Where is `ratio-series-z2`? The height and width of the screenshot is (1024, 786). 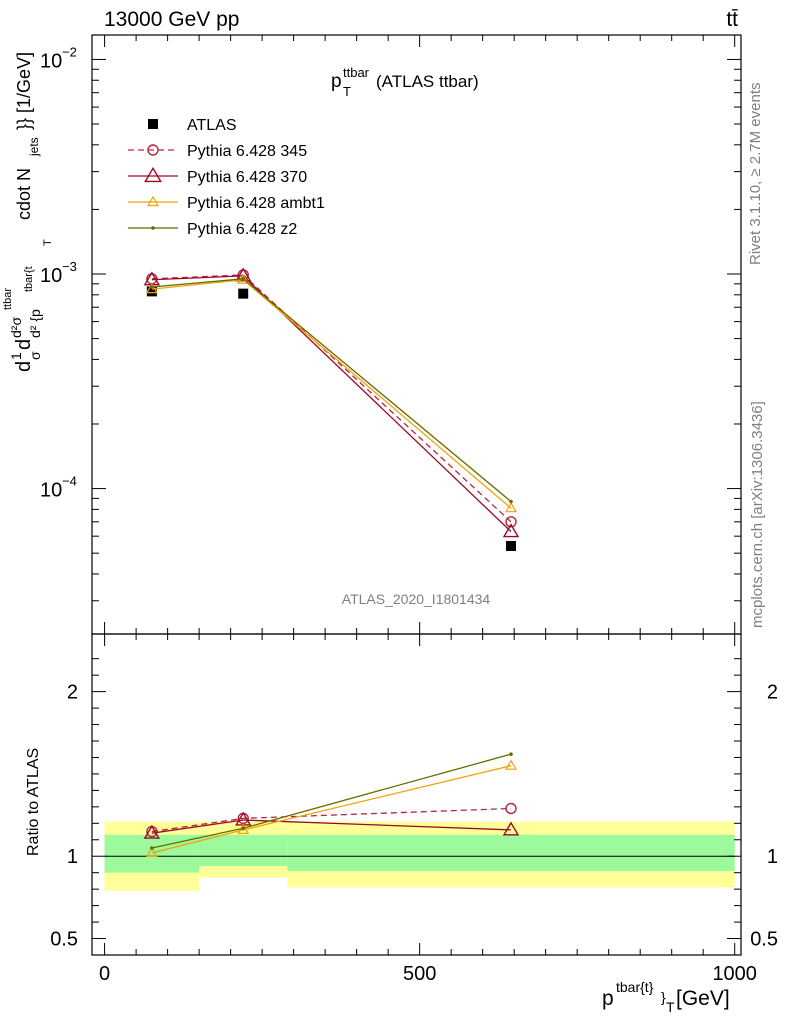 ratio-series-z2 is located at coordinates (331, 801).